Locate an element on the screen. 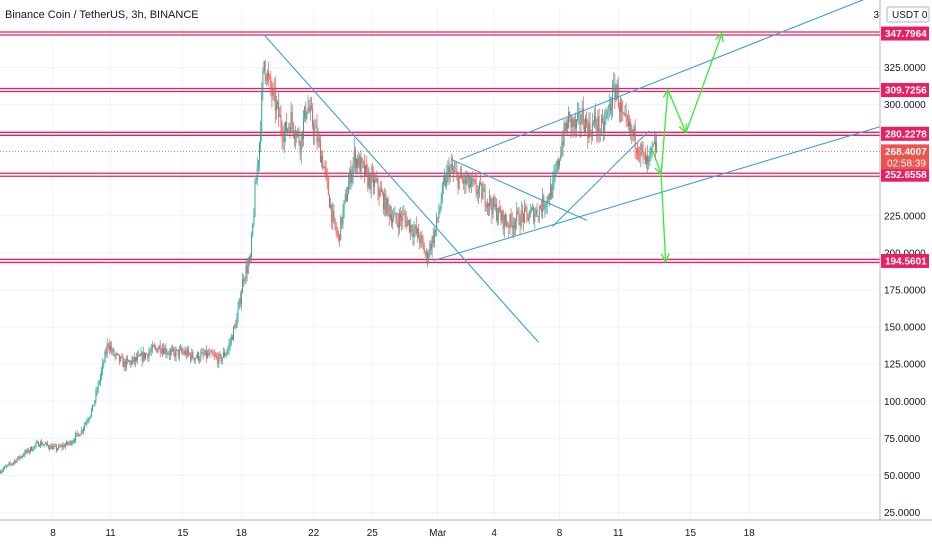 The height and width of the screenshot is (550, 932). x-tick-label: 15 is located at coordinates (691, 533).